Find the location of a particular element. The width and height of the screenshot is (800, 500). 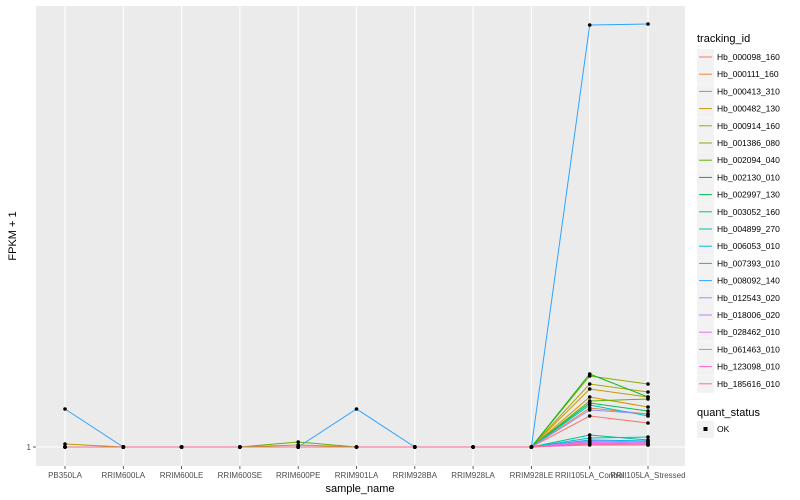

legend-item-label: Hb_000482_130 is located at coordinates (748, 109).